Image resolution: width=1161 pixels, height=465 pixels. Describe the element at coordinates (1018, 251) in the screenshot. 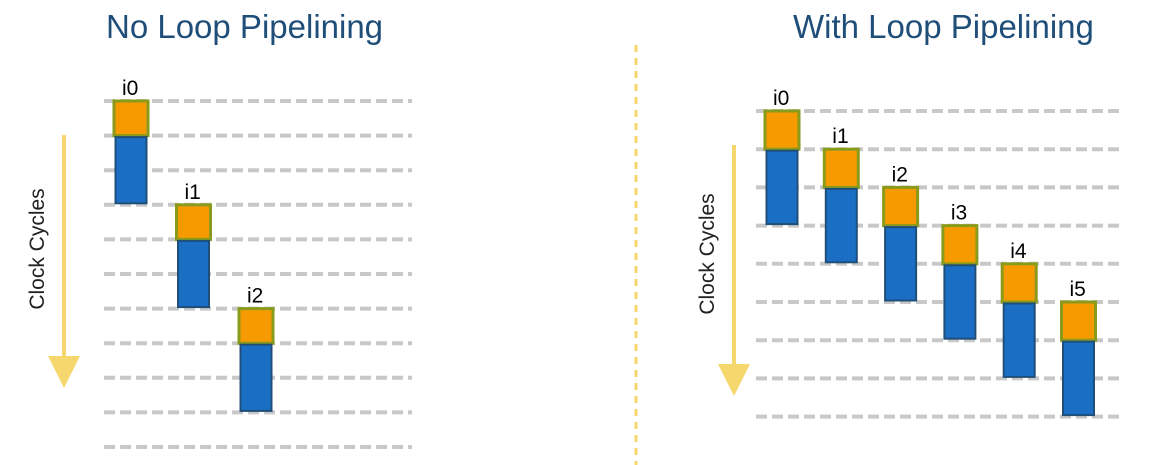

I see `iteration-label: i4` at that location.